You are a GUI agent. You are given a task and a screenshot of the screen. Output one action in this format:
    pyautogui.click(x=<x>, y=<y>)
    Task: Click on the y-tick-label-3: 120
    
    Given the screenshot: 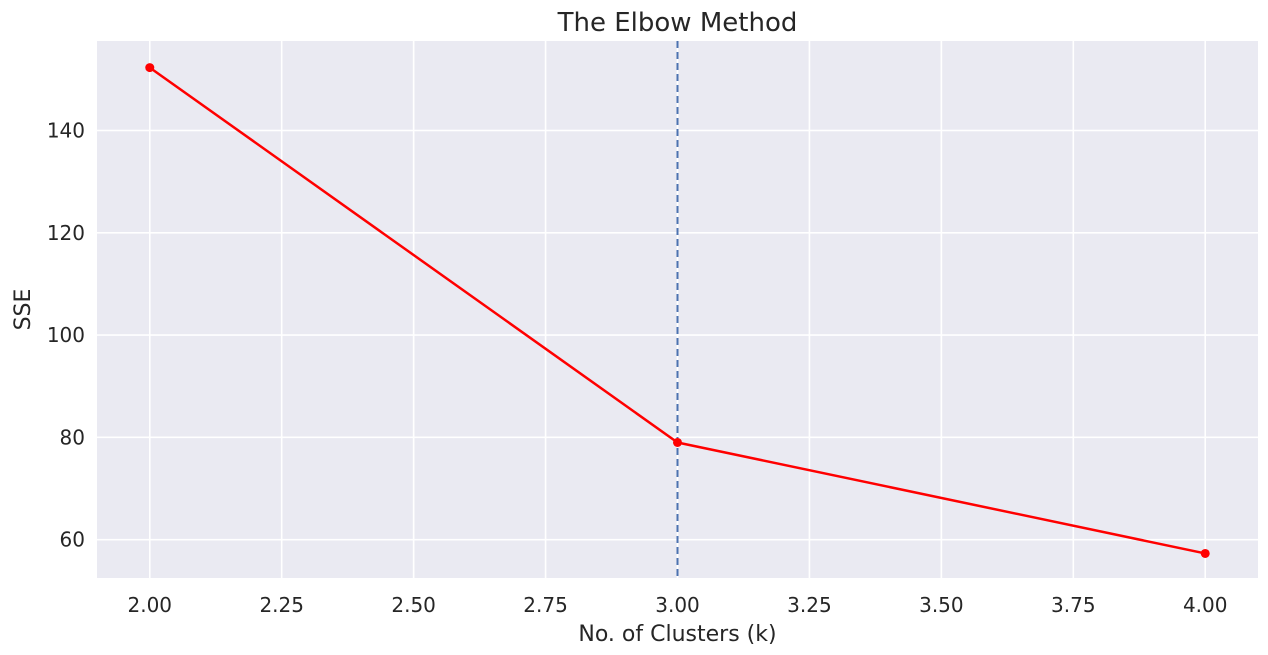 What is the action you would take?
    pyautogui.click(x=66, y=233)
    